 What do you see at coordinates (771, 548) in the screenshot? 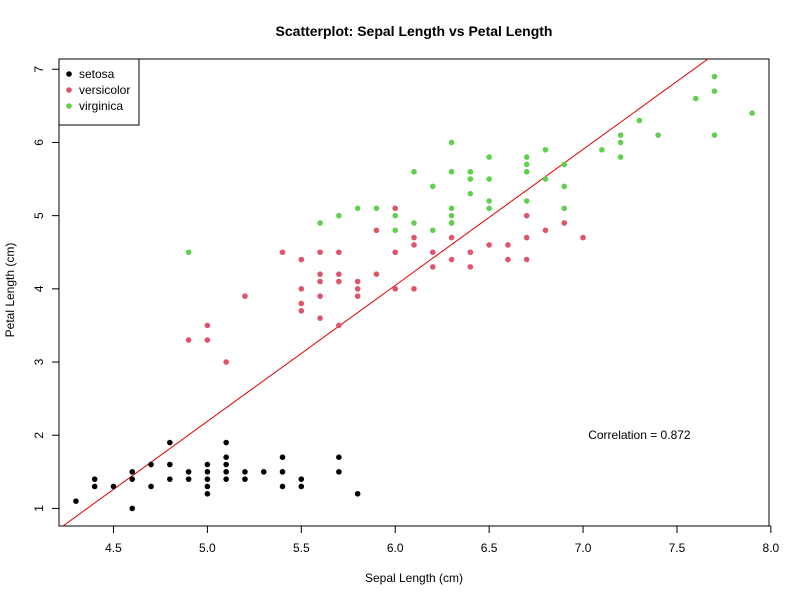
I see `x-tick-label: 8.0` at bounding box center [771, 548].